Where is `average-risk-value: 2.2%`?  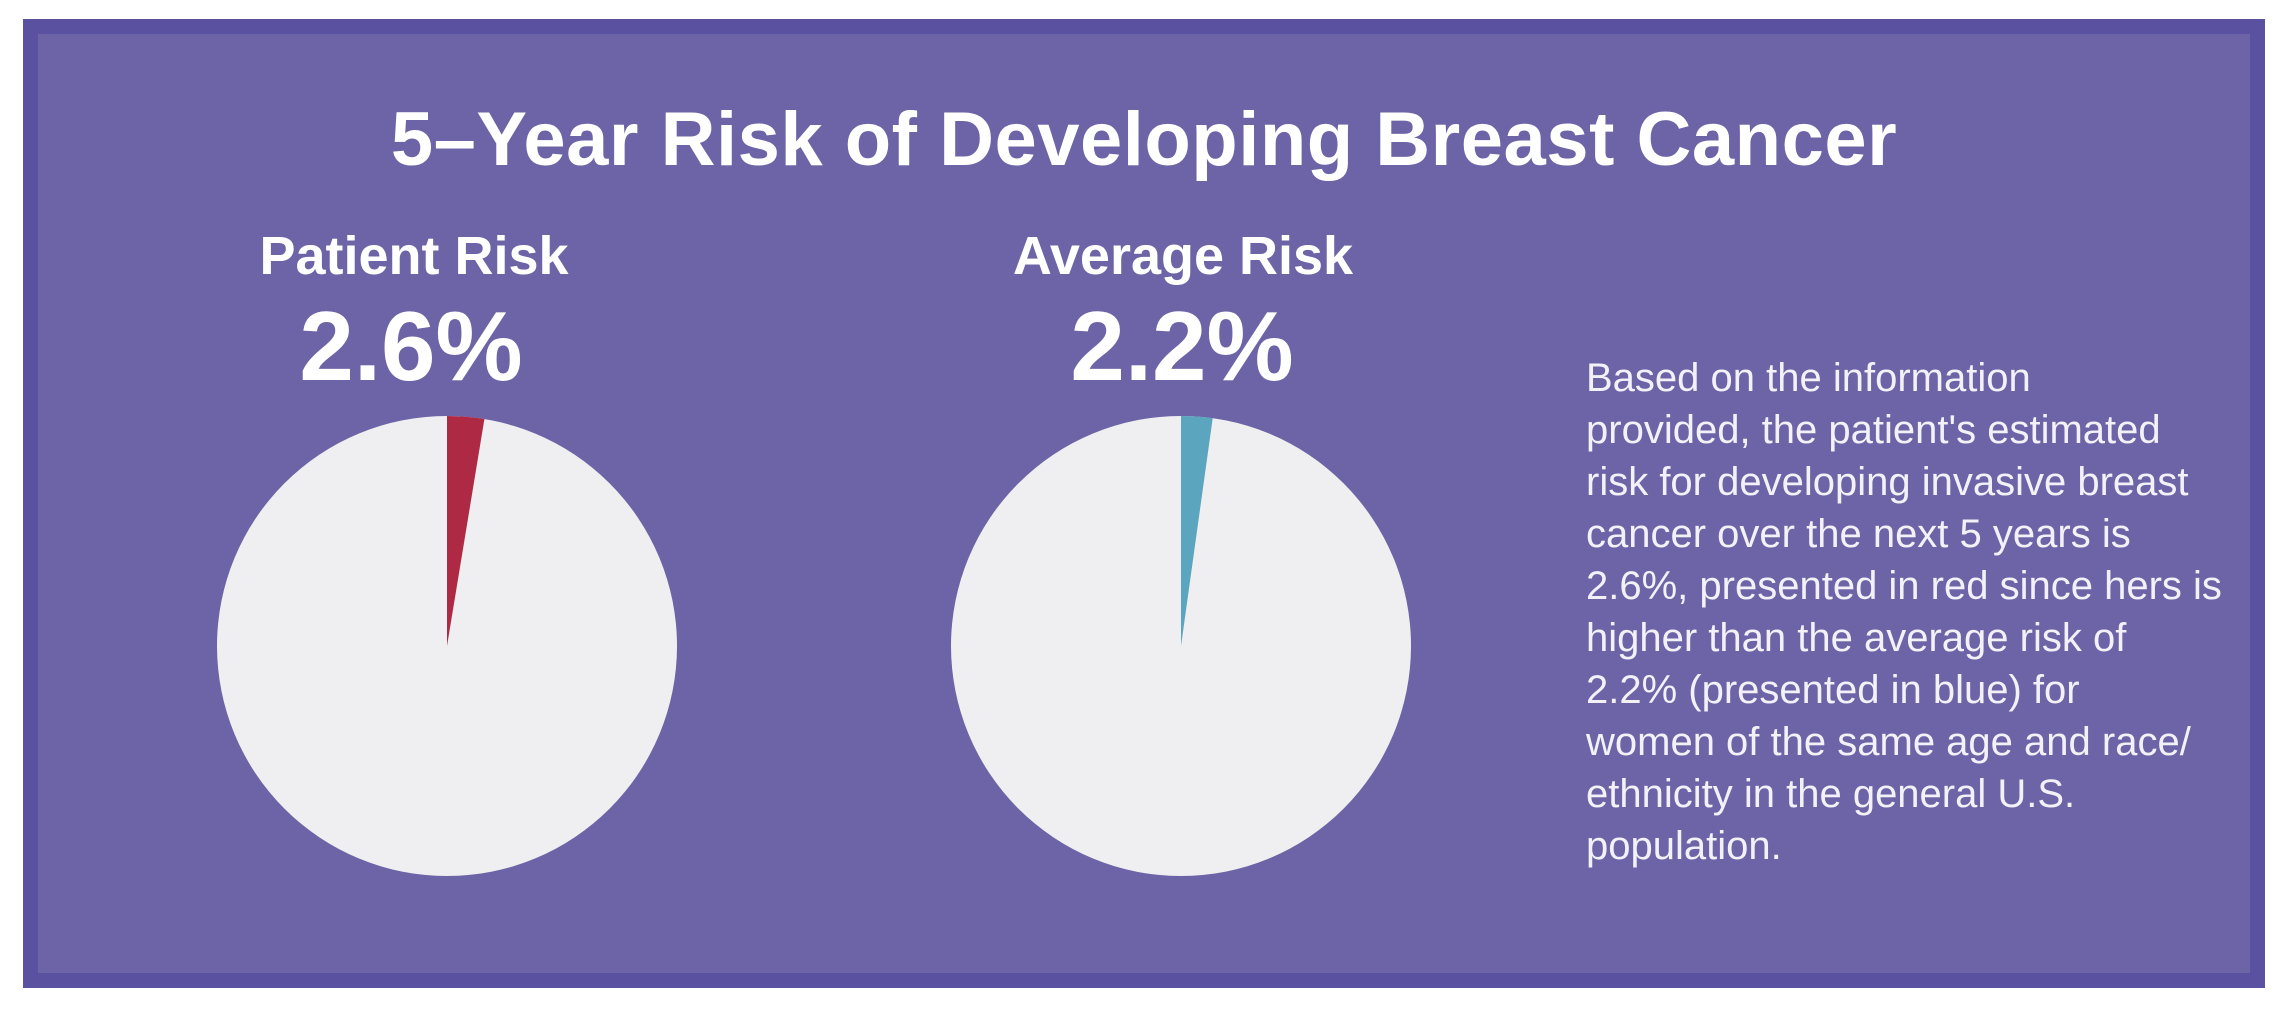 average-risk-value: 2.2% is located at coordinates (1182, 346).